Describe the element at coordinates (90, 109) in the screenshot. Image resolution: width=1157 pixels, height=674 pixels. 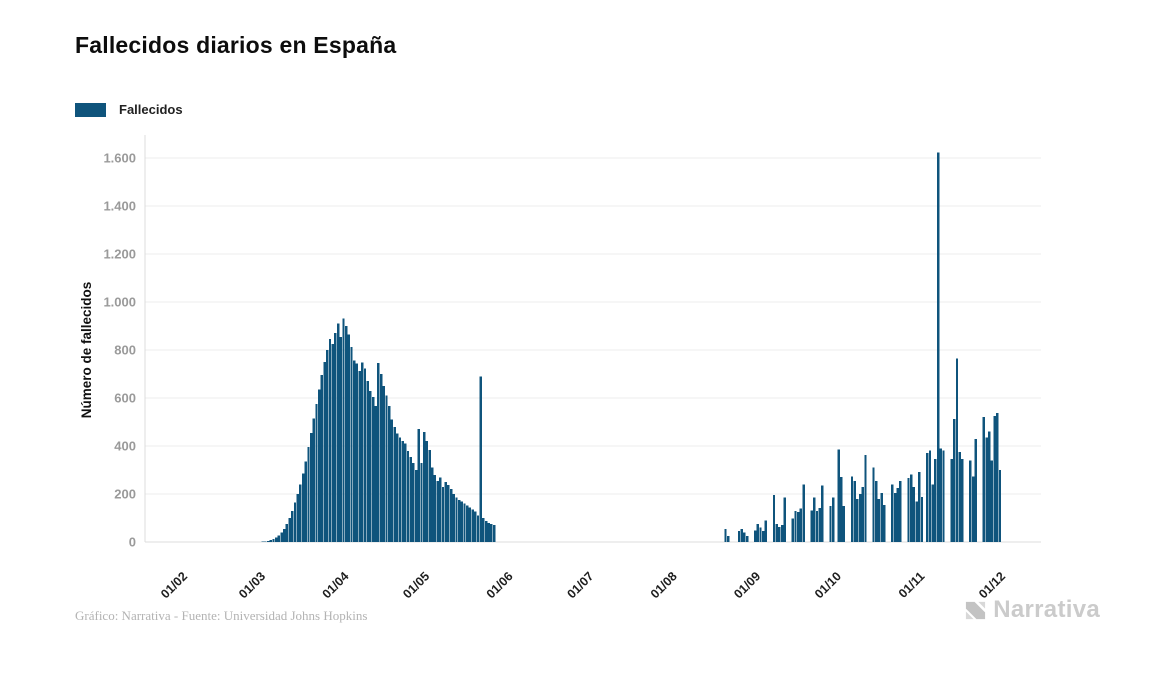
I see `legend-swatch` at that location.